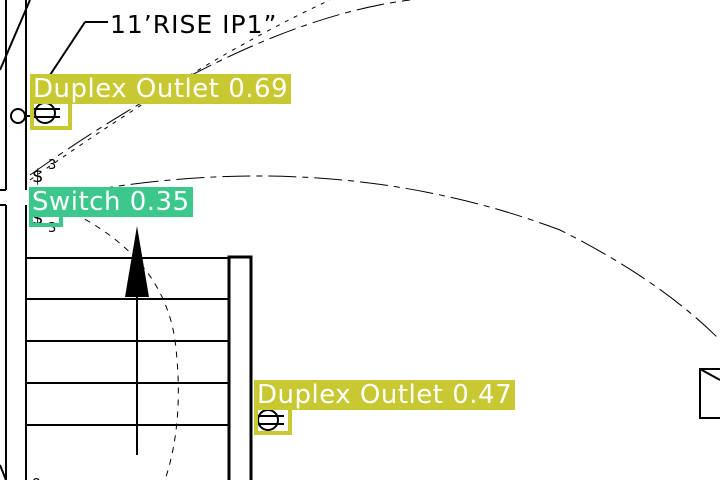  I want to click on bottom-mark: o, so click(36, 477).